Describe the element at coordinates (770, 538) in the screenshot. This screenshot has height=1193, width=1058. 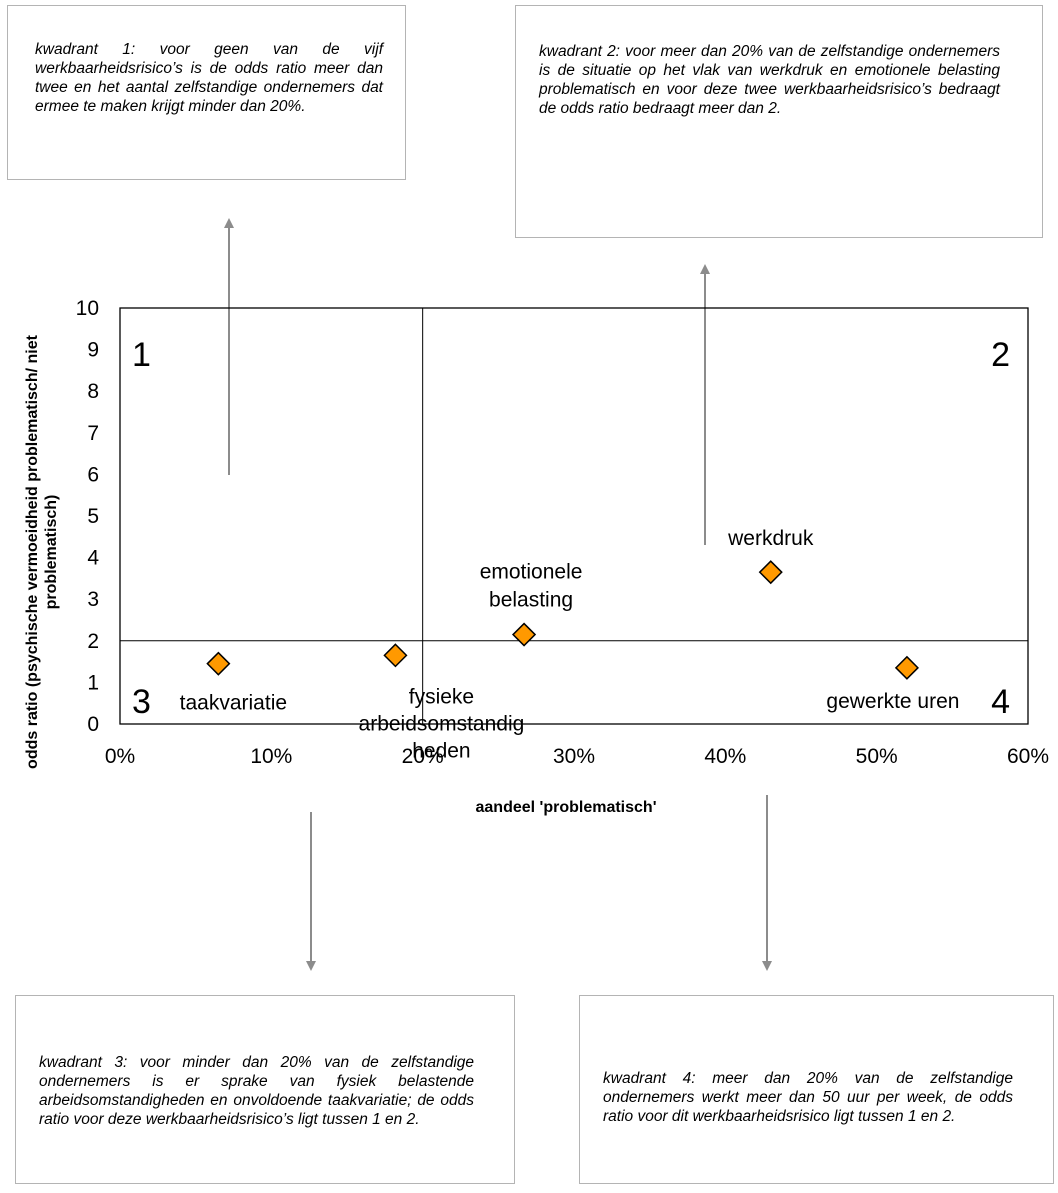
I see `data-point-label: werkdruk` at that location.